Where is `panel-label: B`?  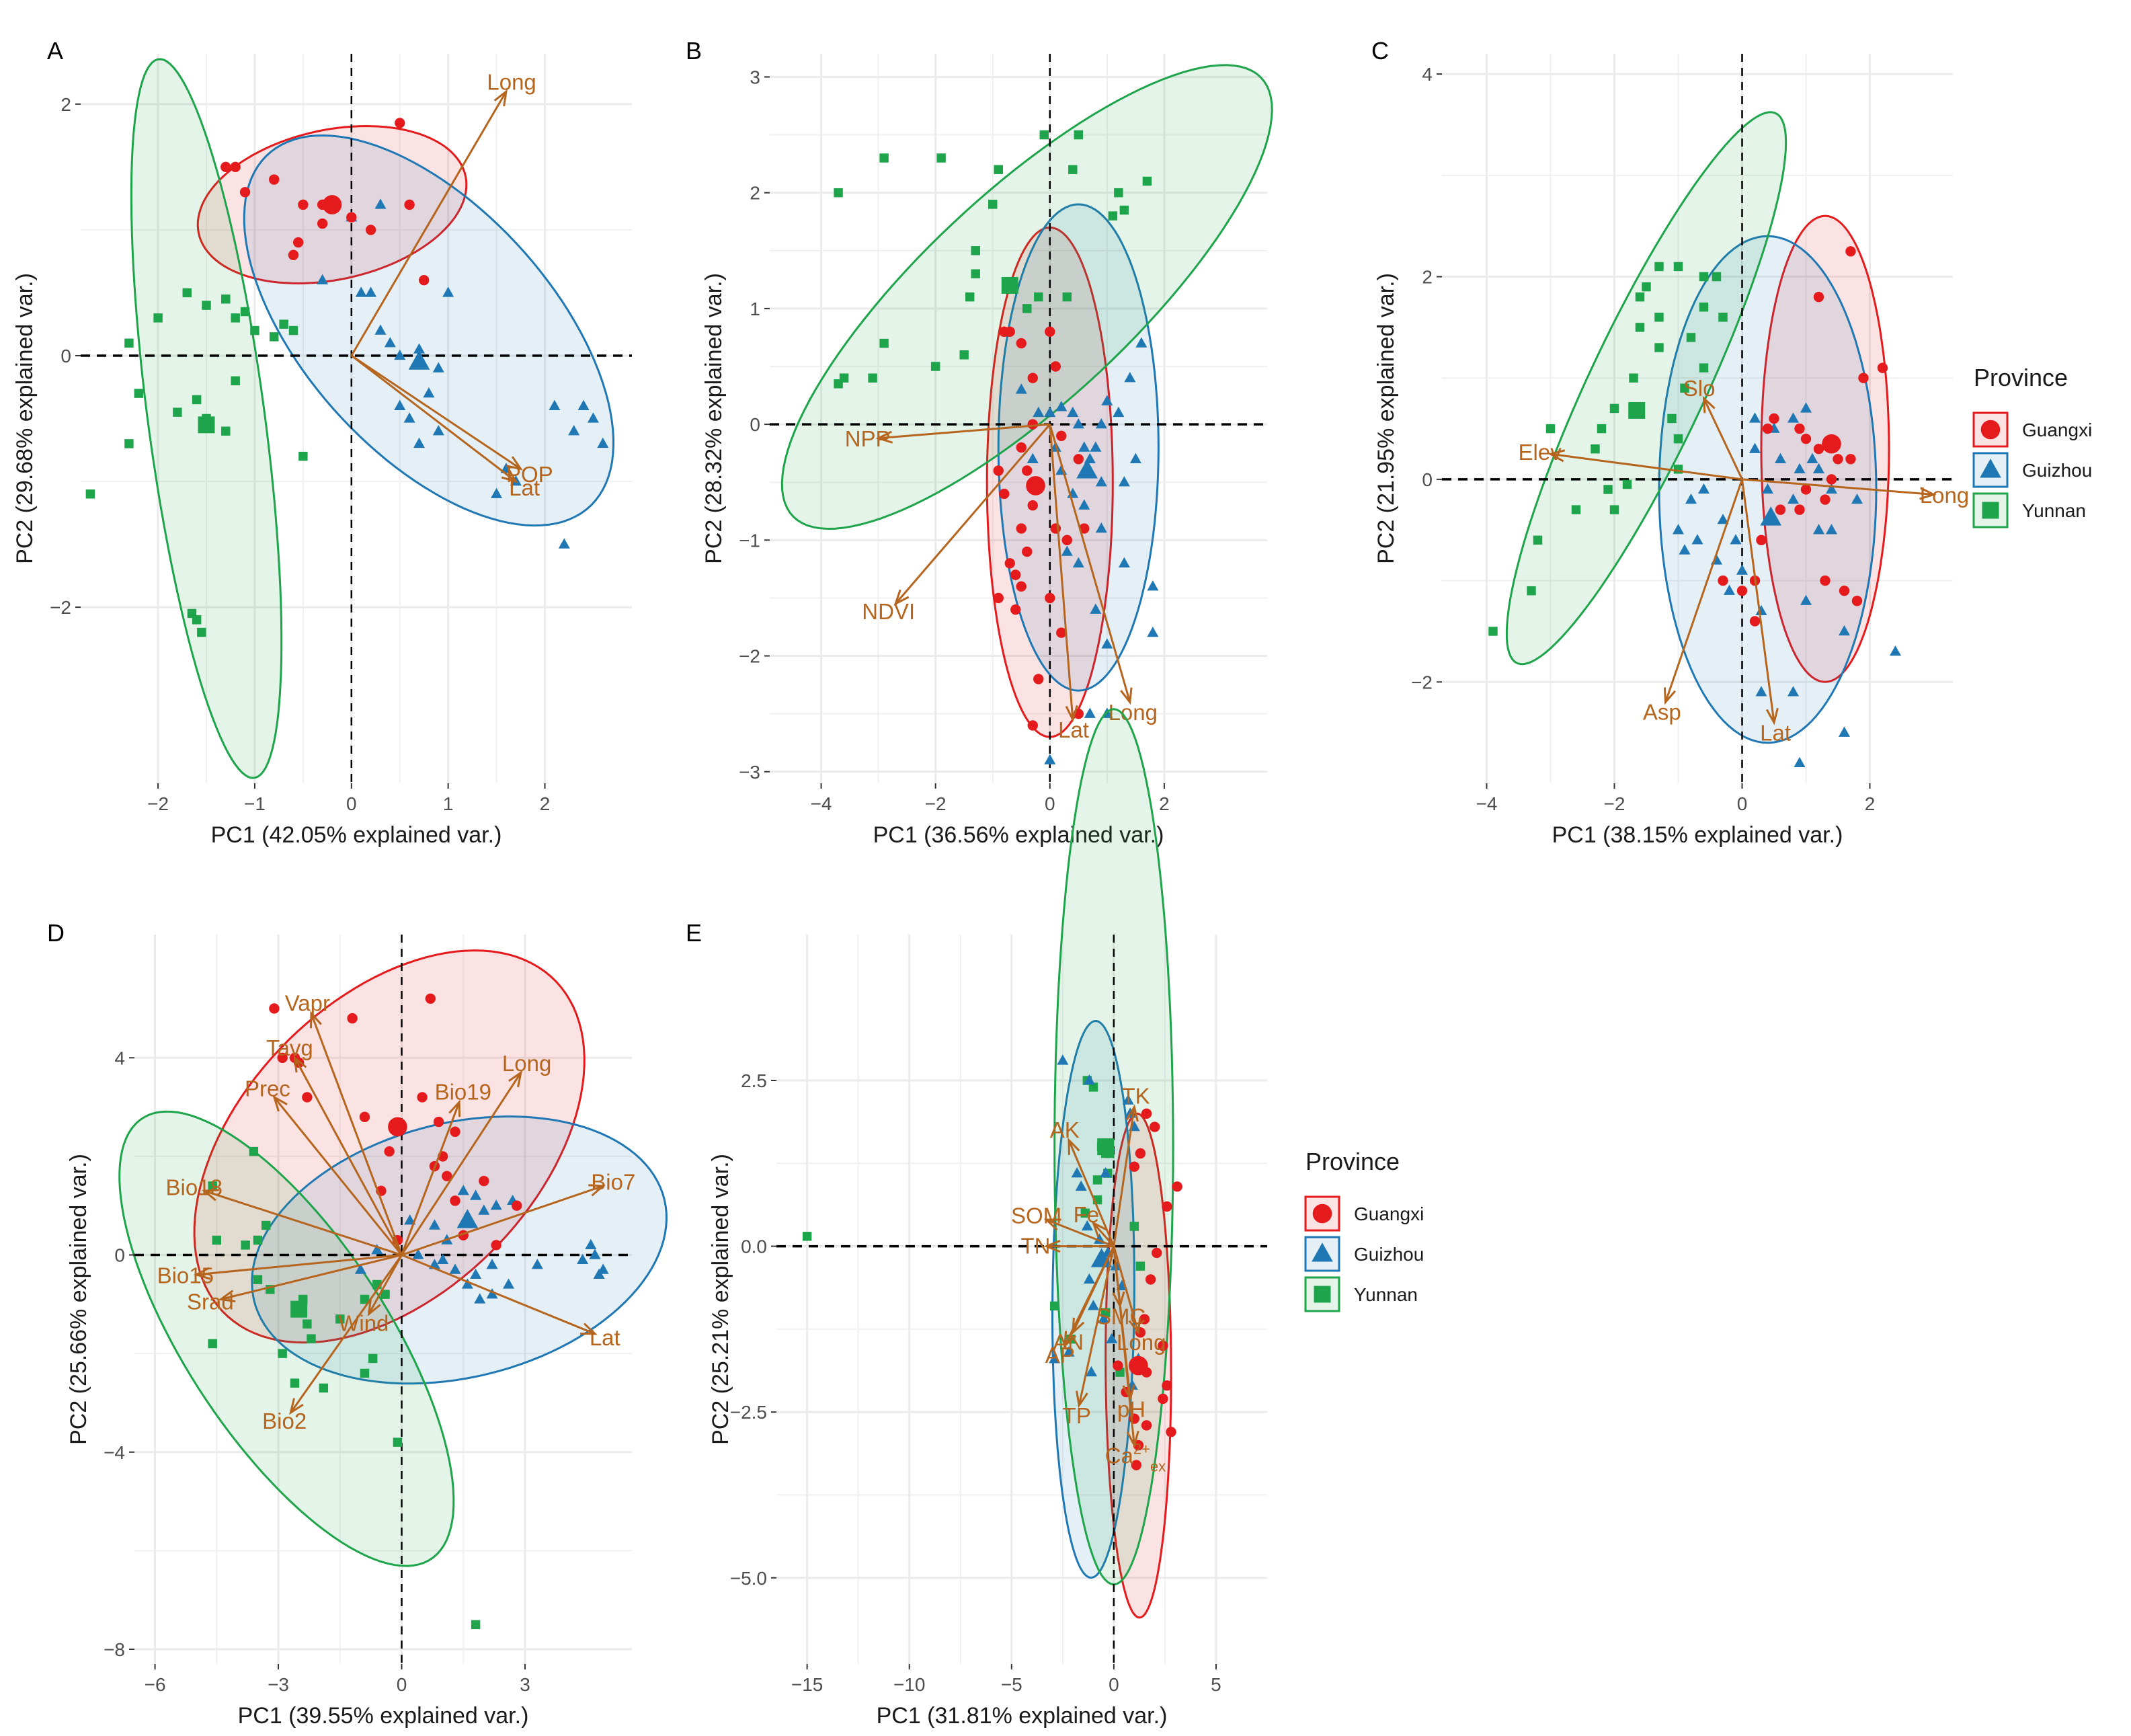
panel-label: B is located at coordinates (694, 51).